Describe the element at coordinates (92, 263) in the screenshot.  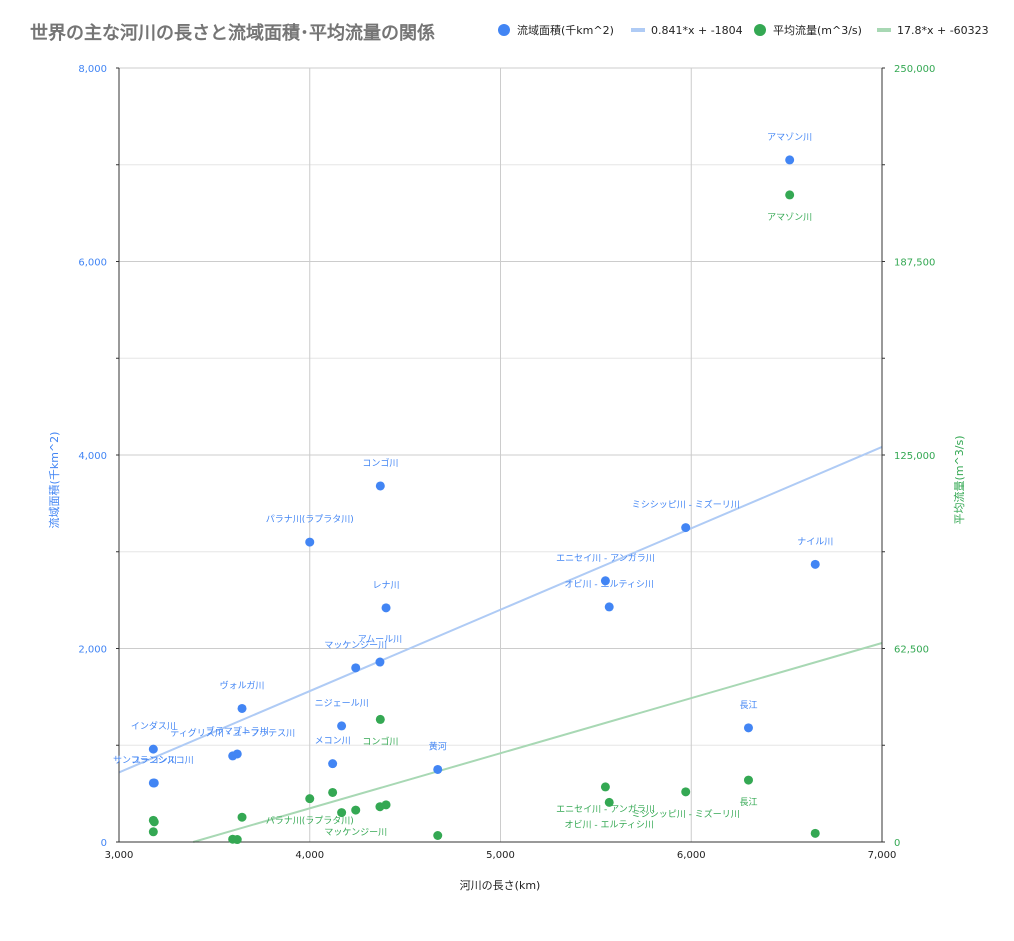
I see `y-left-tick-label: 6,000` at that location.